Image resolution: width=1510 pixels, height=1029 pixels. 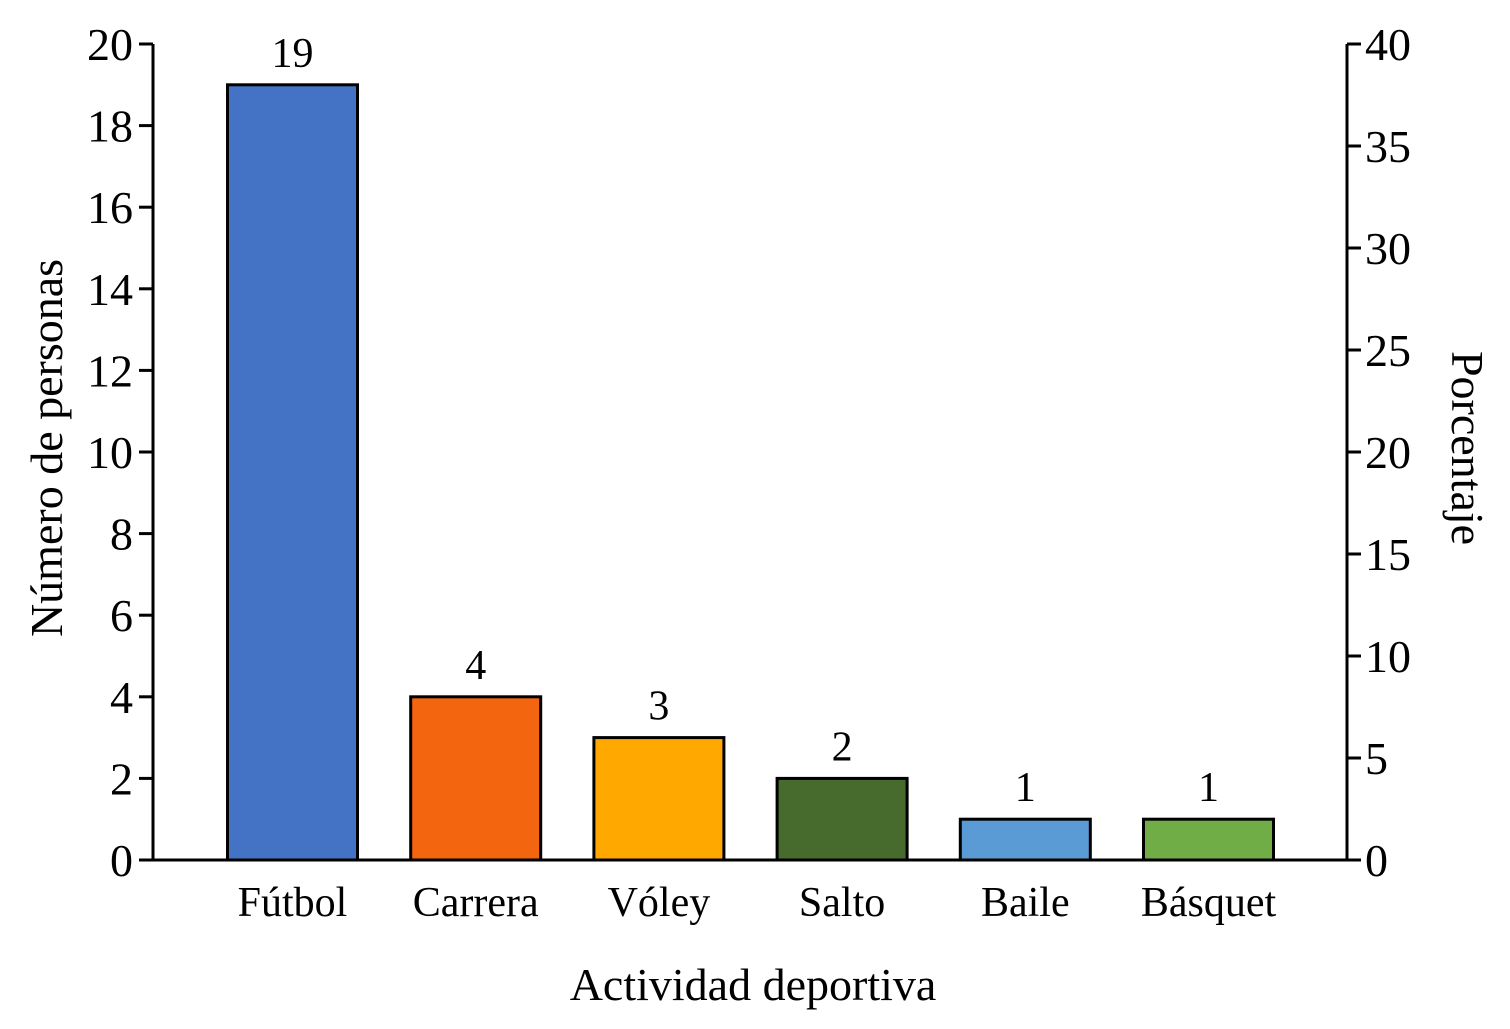 What do you see at coordinates (1025, 903) in the screenshot?
I see `category-label-4: Baile` at bounding box center [1025, 903].